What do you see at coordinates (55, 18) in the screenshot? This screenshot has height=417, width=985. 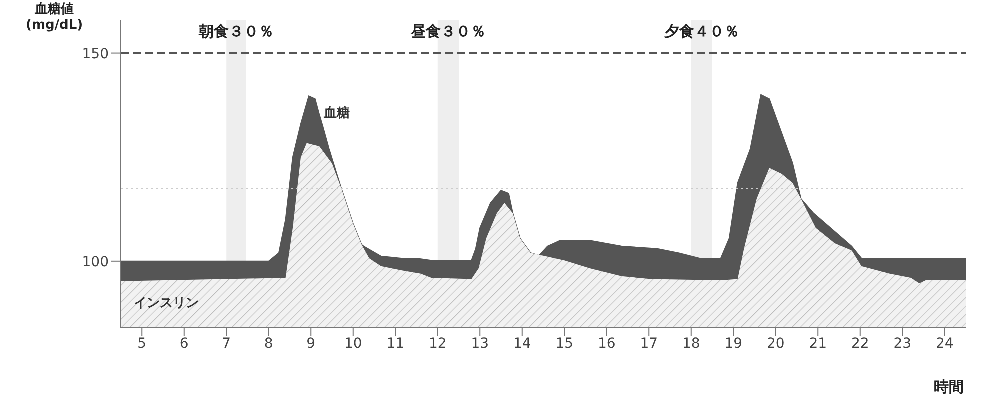 I see `y-axis-title: 血糖値 (mg/dL)` at bounding box center [55, 18].